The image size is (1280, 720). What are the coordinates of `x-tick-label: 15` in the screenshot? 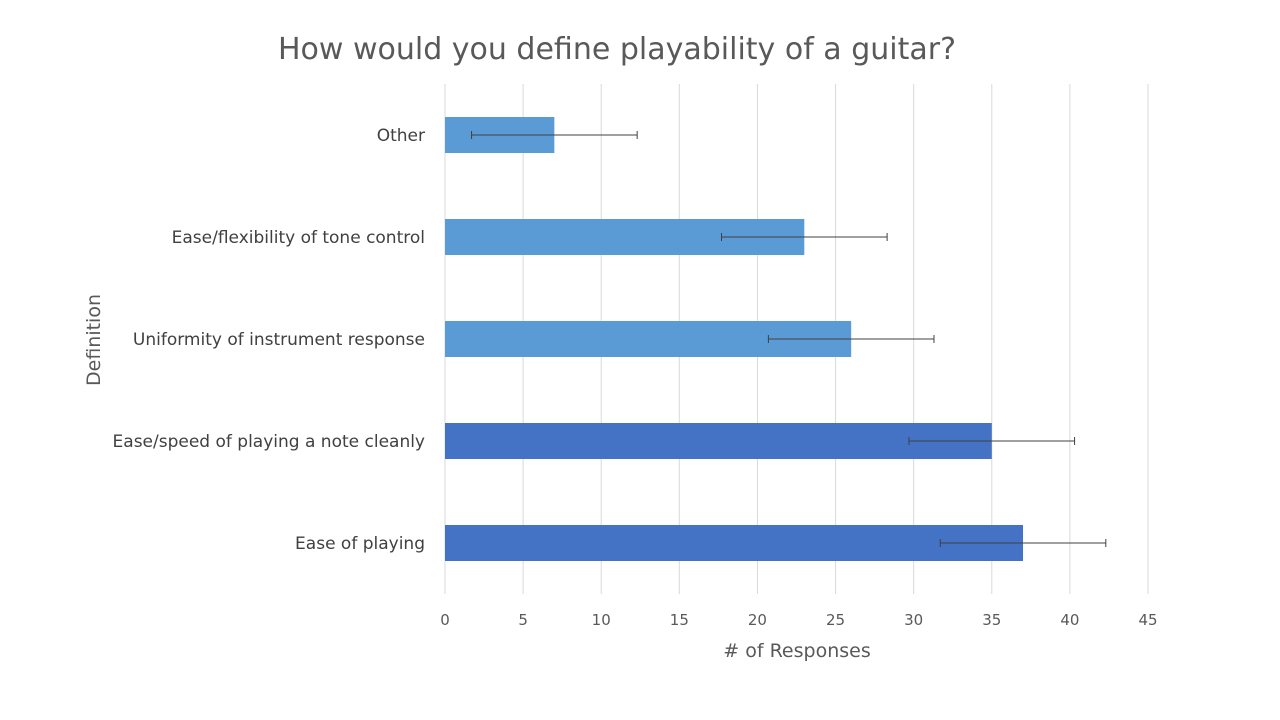 It's located at (679, 620).